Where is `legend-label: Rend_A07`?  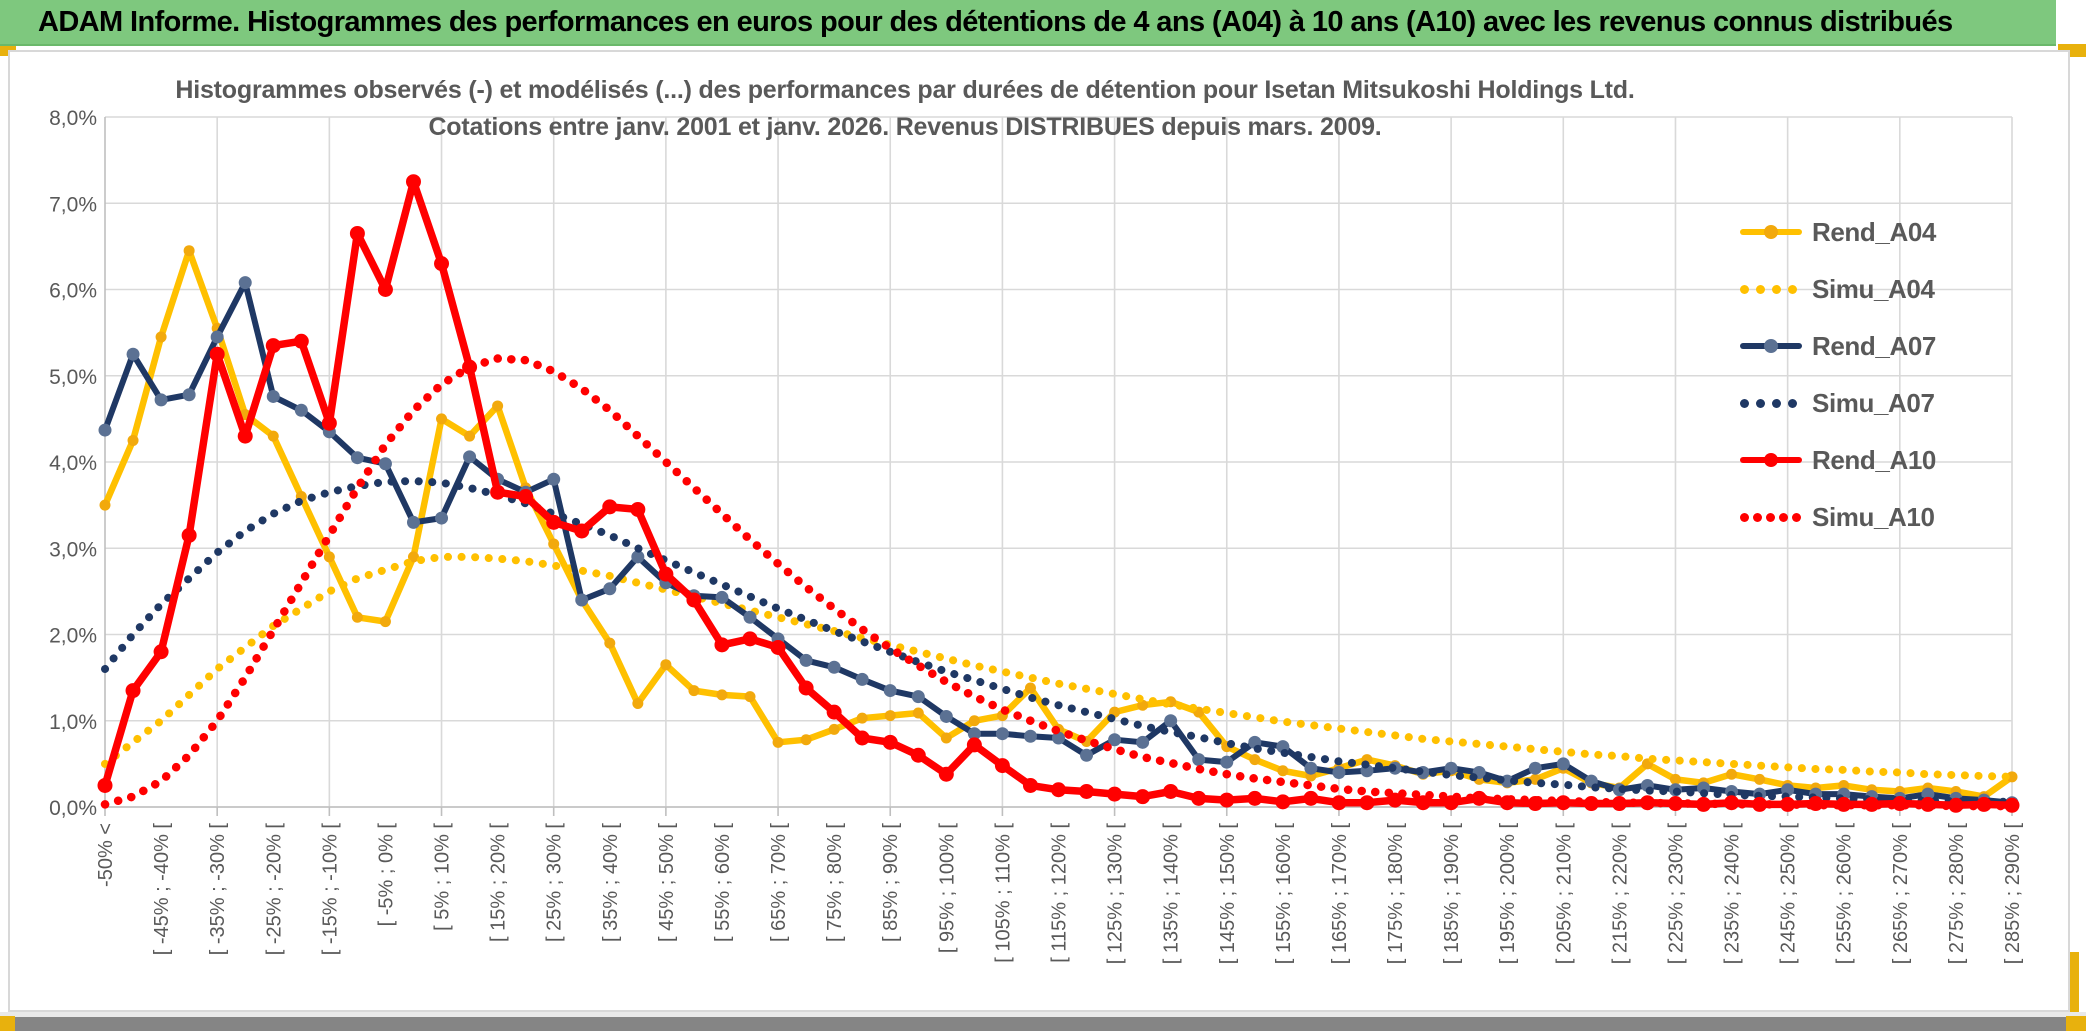 legend-label: Rend_A07 is located at coordinates (1874, 345).